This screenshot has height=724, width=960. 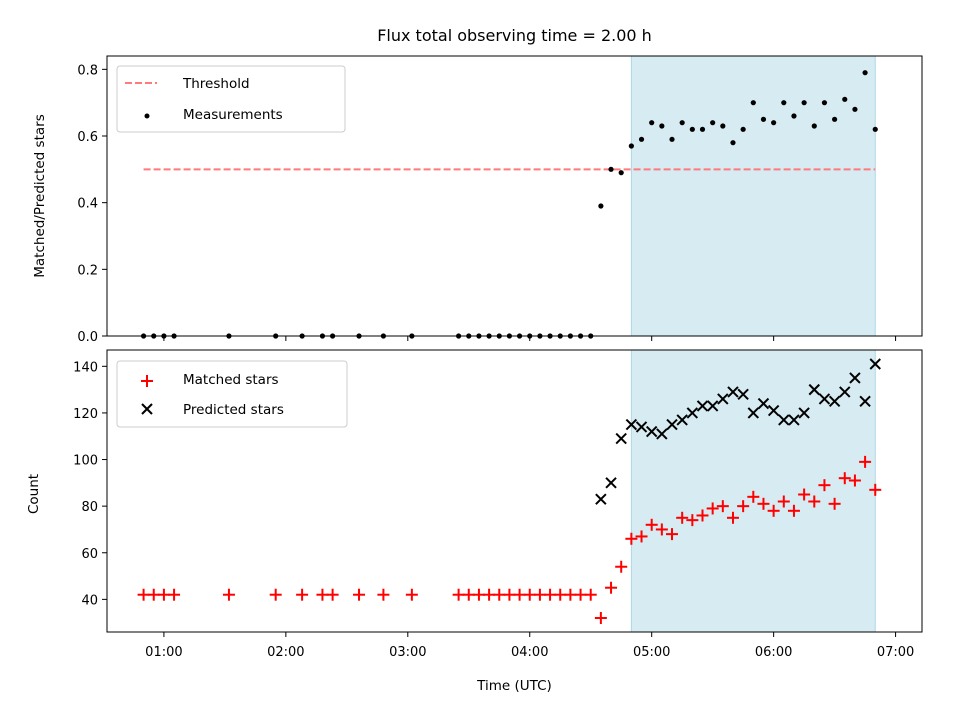 I want to click on top-legend-box, so click(x=231, y=99).